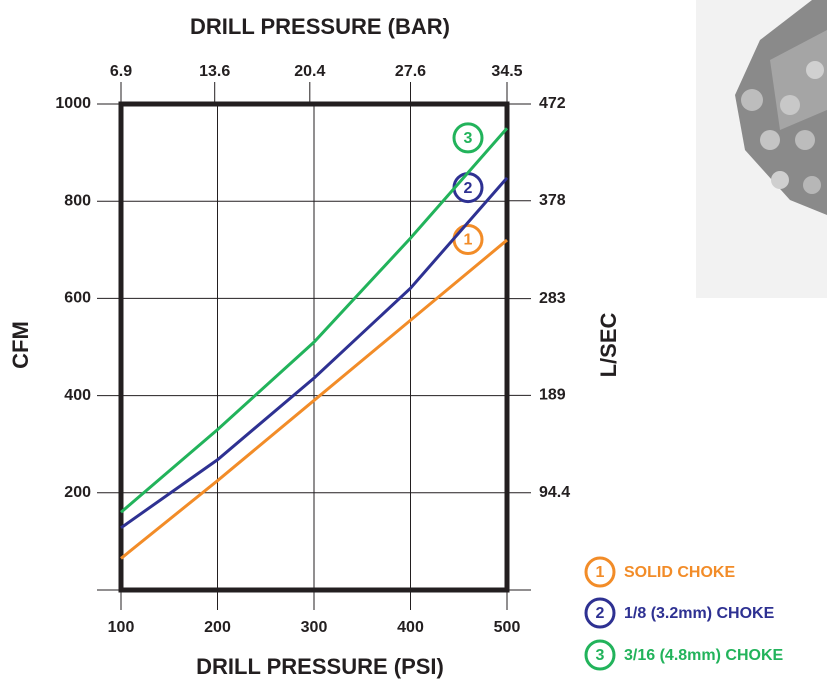  I want to click on x2-tick-label: 34.5, so click(506, 71).